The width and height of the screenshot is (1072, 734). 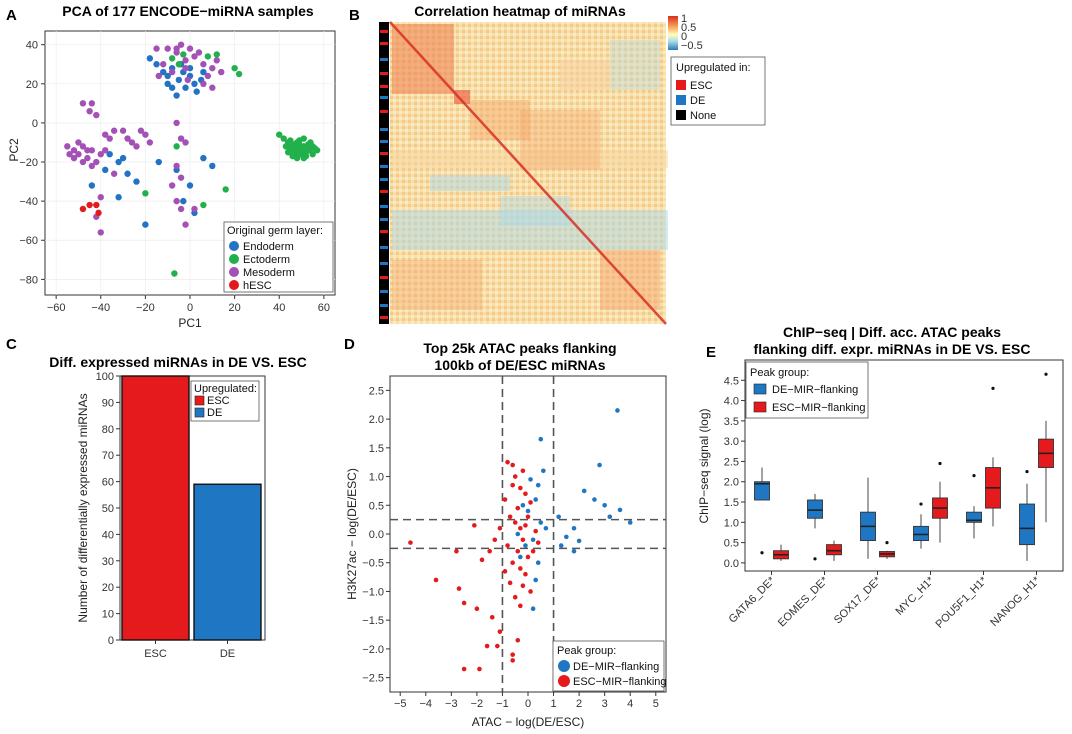 What do you see at coordinates (684, 37) in the screenshot?
I see `colorbar-tick: 0` at bounding box center [684, 37].